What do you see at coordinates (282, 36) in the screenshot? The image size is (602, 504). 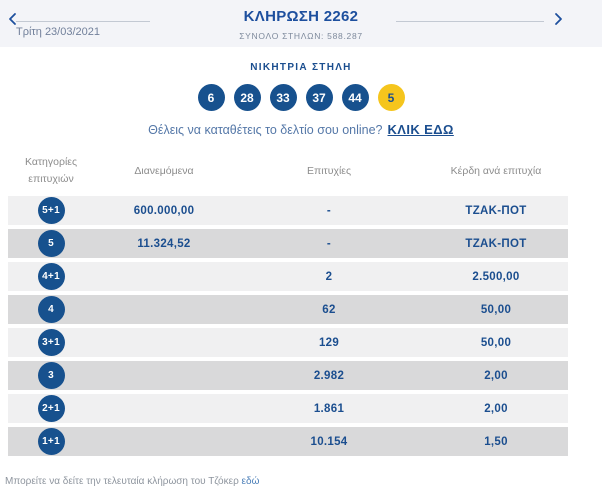 I see `total-columns-label: ΣΥΝΟΛΟ ΣΤΗΛΩΝ:` at bounding box center [282, 36].